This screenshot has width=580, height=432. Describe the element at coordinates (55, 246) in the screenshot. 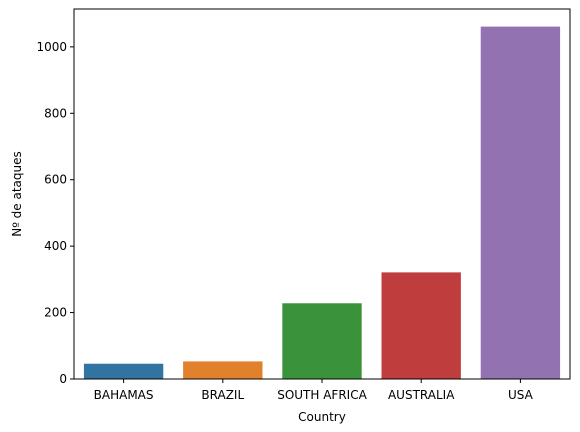

I see `y-tick-label: 400` at that location.